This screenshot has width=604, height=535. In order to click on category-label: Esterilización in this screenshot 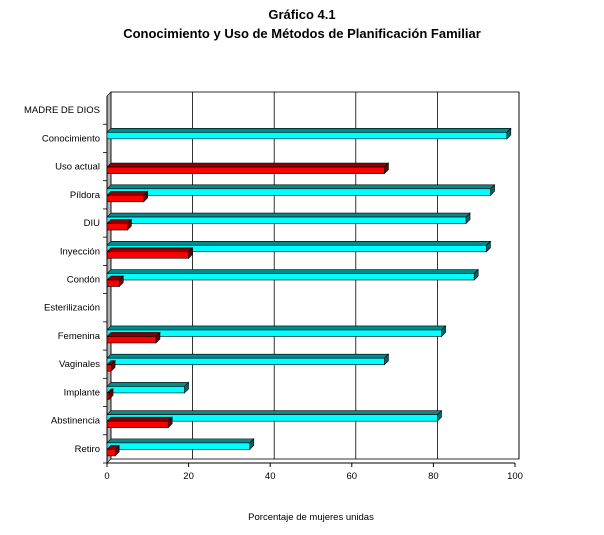, I will do `click(72, 308)`.